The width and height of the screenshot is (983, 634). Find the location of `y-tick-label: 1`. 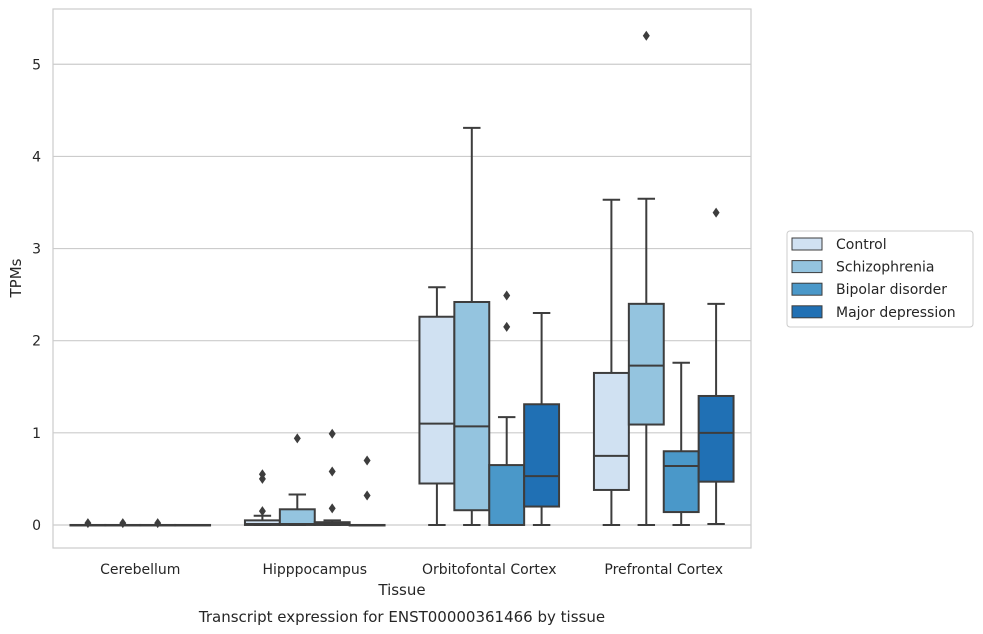

y-tick-label: 1 is located at coordinates (36, 434).